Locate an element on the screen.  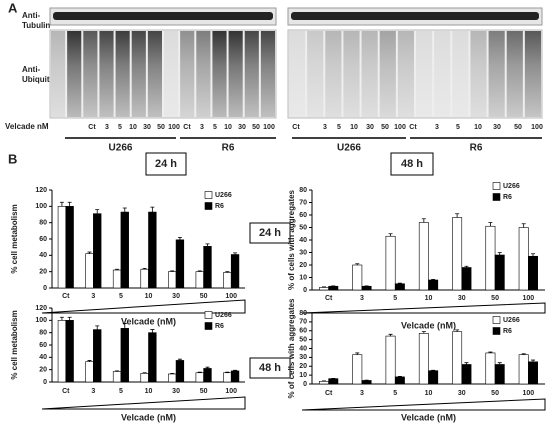
x-tick-label: 50 is located at coordinates (204, 296).